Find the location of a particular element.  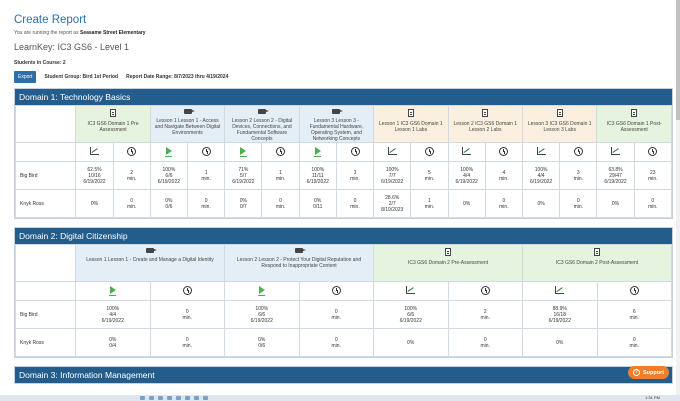

minutes-value: 23 is located at coordinates (653, 172).